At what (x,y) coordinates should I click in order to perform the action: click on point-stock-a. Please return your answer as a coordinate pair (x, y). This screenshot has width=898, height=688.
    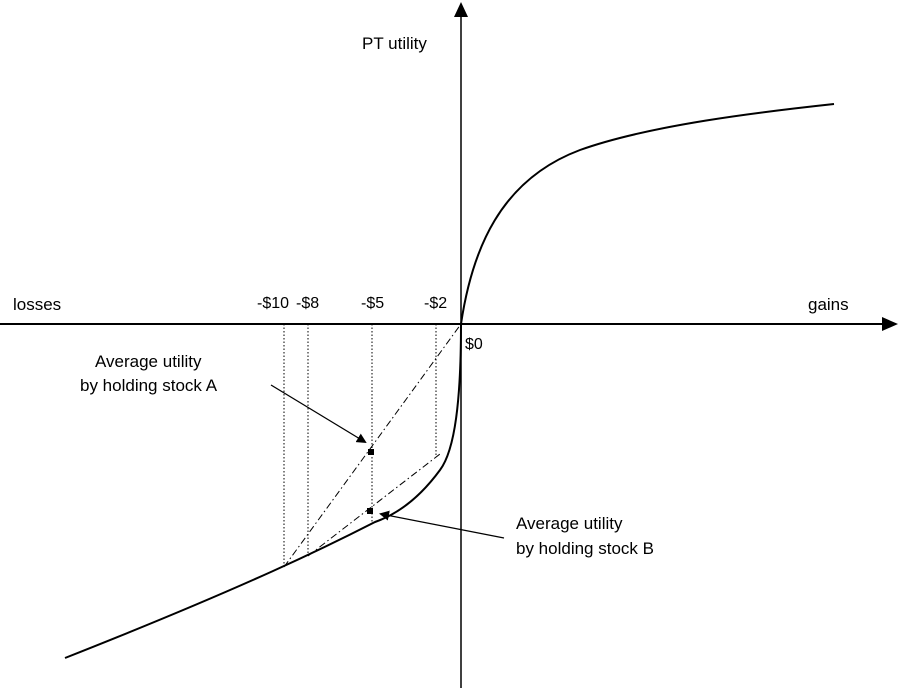
    Looking at the image, I should click on (371, 452).